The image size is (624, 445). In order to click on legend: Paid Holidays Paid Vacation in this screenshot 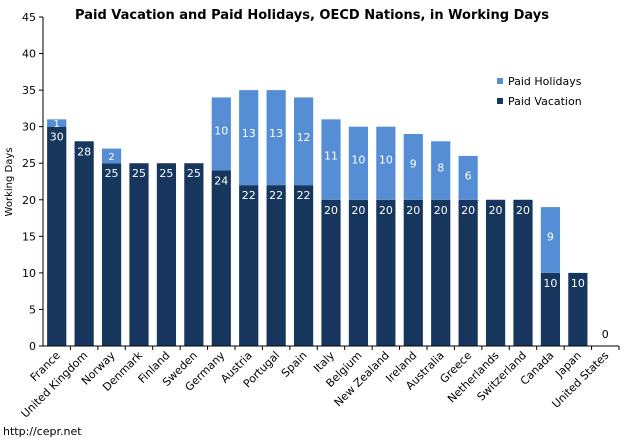, I will do `click(539, 91)`.